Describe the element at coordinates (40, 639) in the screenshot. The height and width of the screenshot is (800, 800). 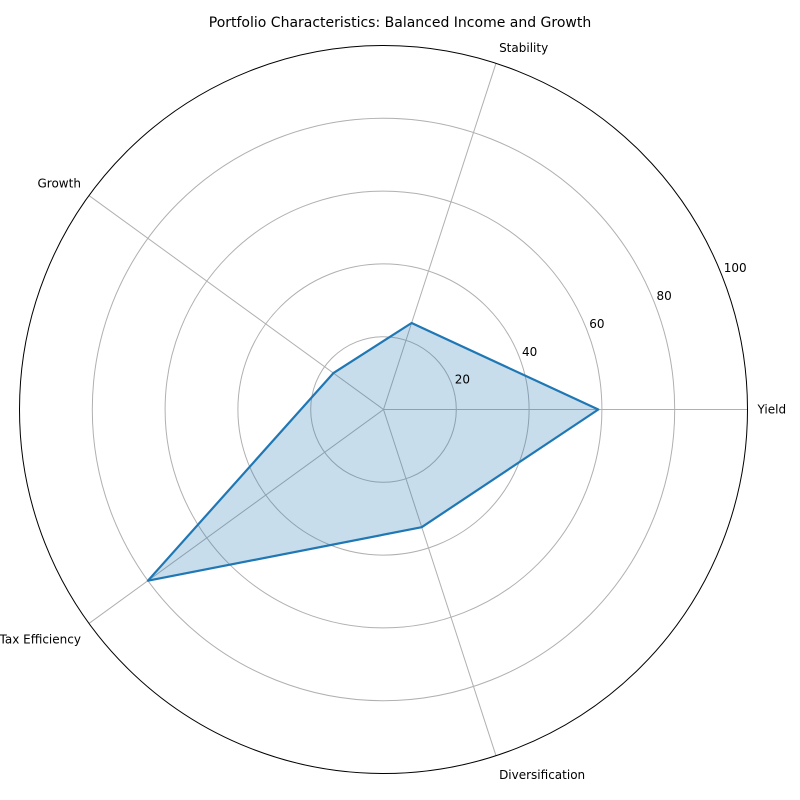
I see `category-label-tax-efficiency: Tax Efficiency` at that location.